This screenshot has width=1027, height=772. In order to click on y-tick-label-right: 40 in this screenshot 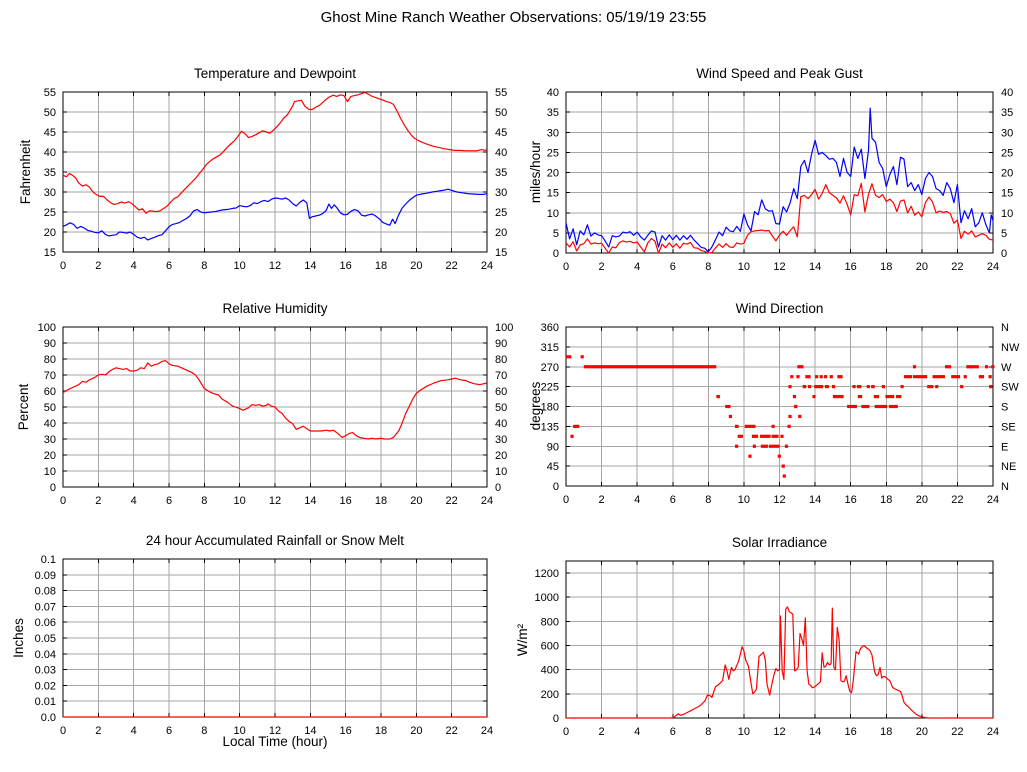, I will do `click(501, 424)`.